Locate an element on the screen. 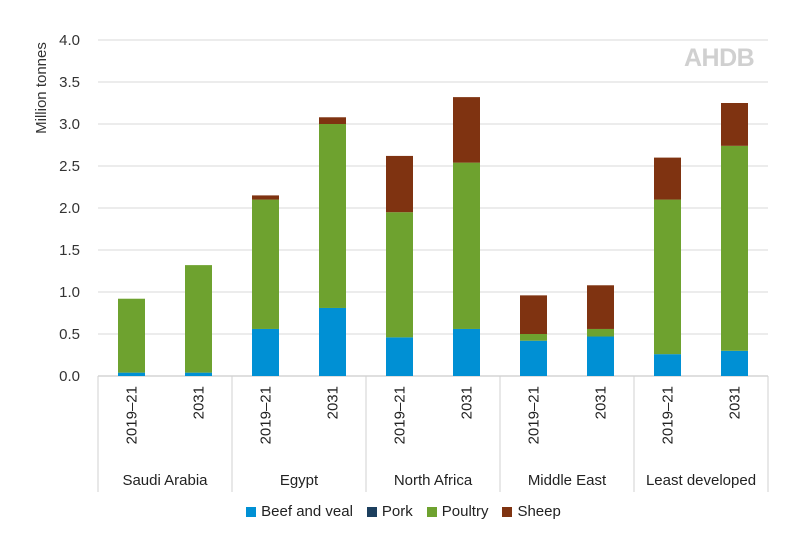 The height and width of the screenshot is (547, 807). legend: Beef and veal Pork Poultry Sheep is located at coordinates (403, 511).